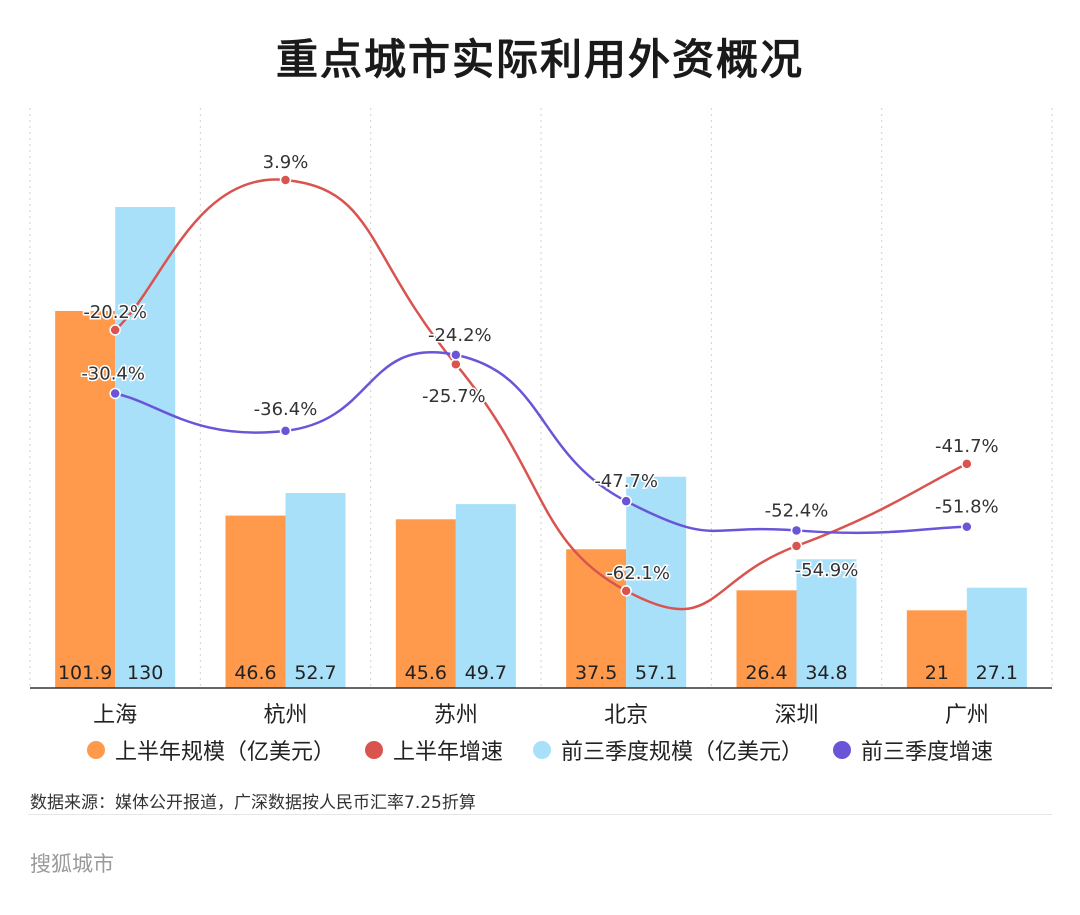 This screenshot has width=1080, height=915. I want to click on legend-swatch-q3-growth, so click(842, 750).